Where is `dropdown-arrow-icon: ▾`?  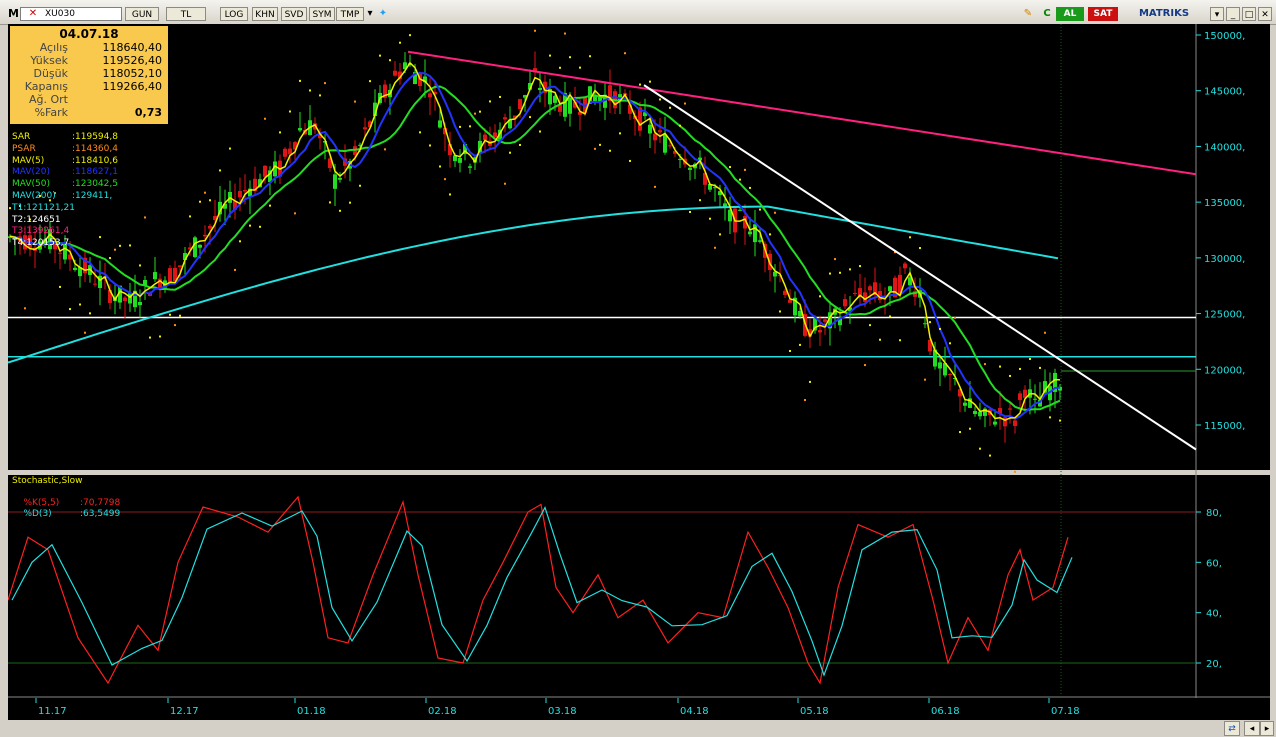 dropdown-arrow-icon: ▾ is located at coordinates (370, 13).